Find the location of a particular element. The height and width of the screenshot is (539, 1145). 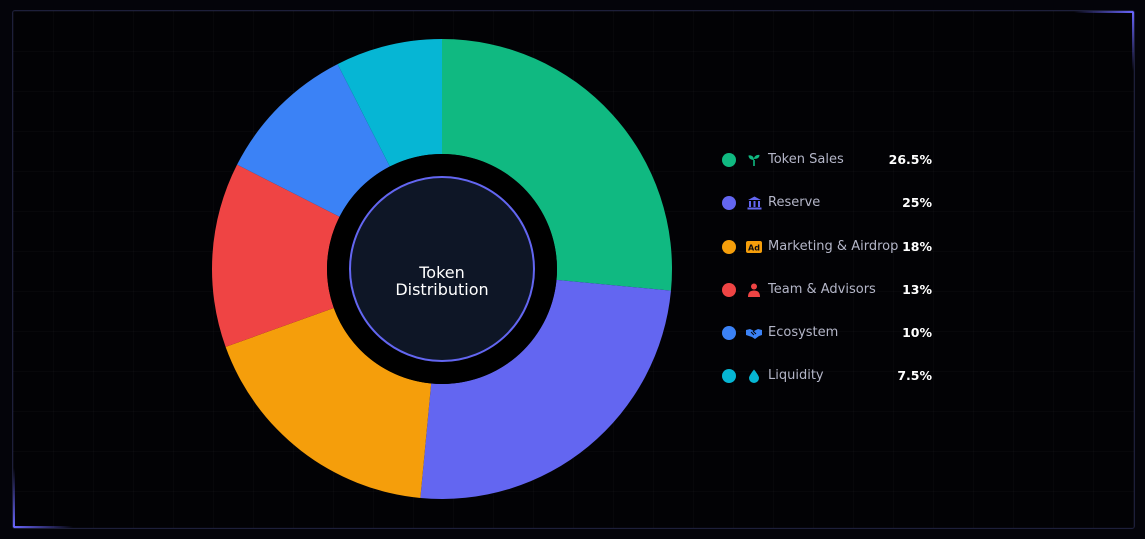

legend-value: 26.5% is located at coordinates (910, 159).